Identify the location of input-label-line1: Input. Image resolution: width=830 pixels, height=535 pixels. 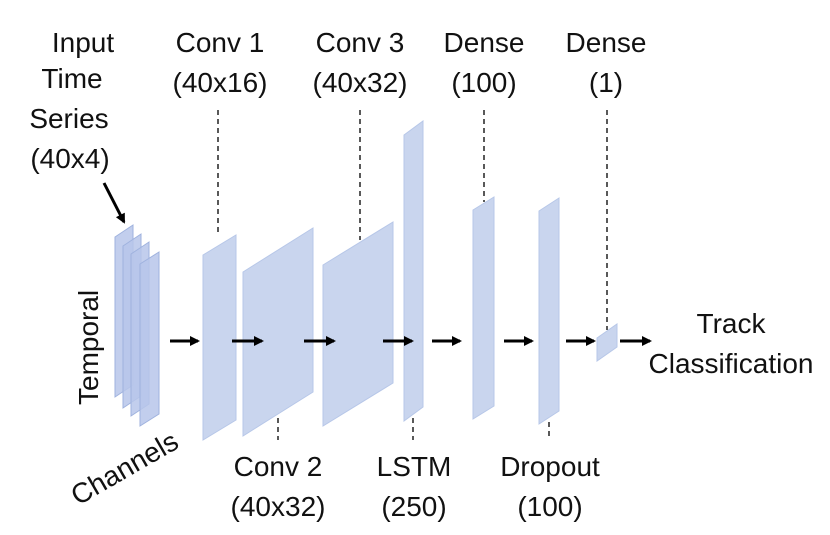
(83, 42).